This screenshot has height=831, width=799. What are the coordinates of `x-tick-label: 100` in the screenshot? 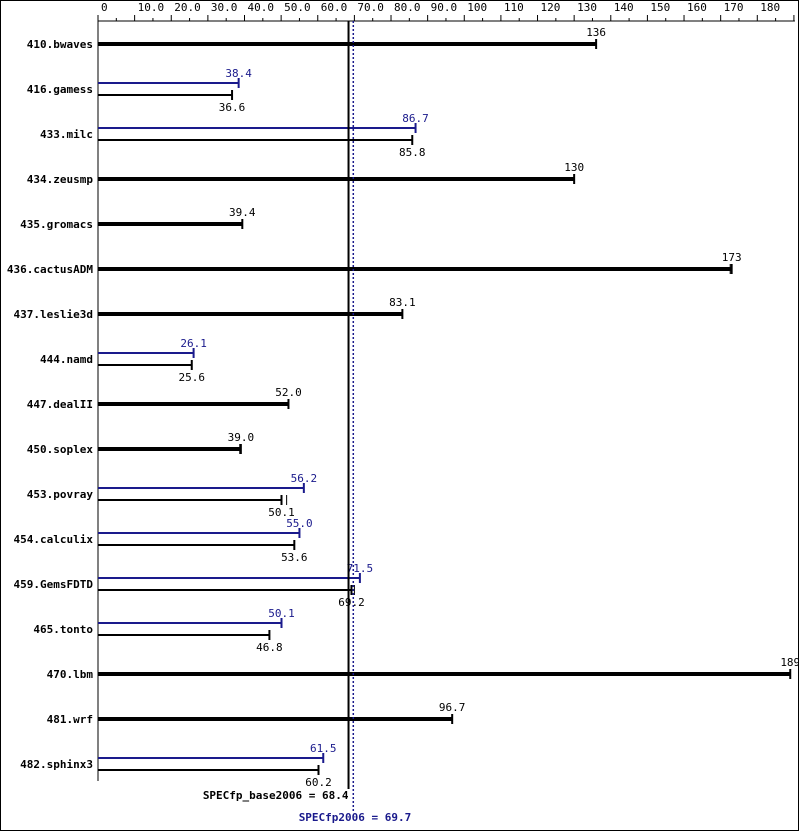 It's located at (477, 7).